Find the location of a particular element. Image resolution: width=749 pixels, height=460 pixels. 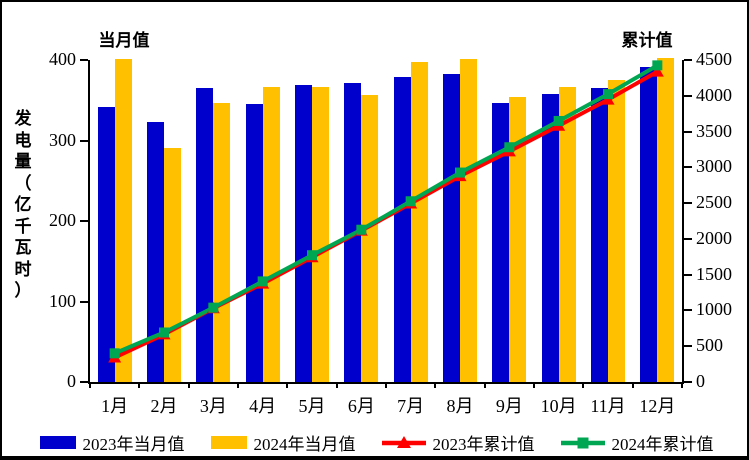

legend-label-3: 2023年累计值 is located at coordinates (483, 444).